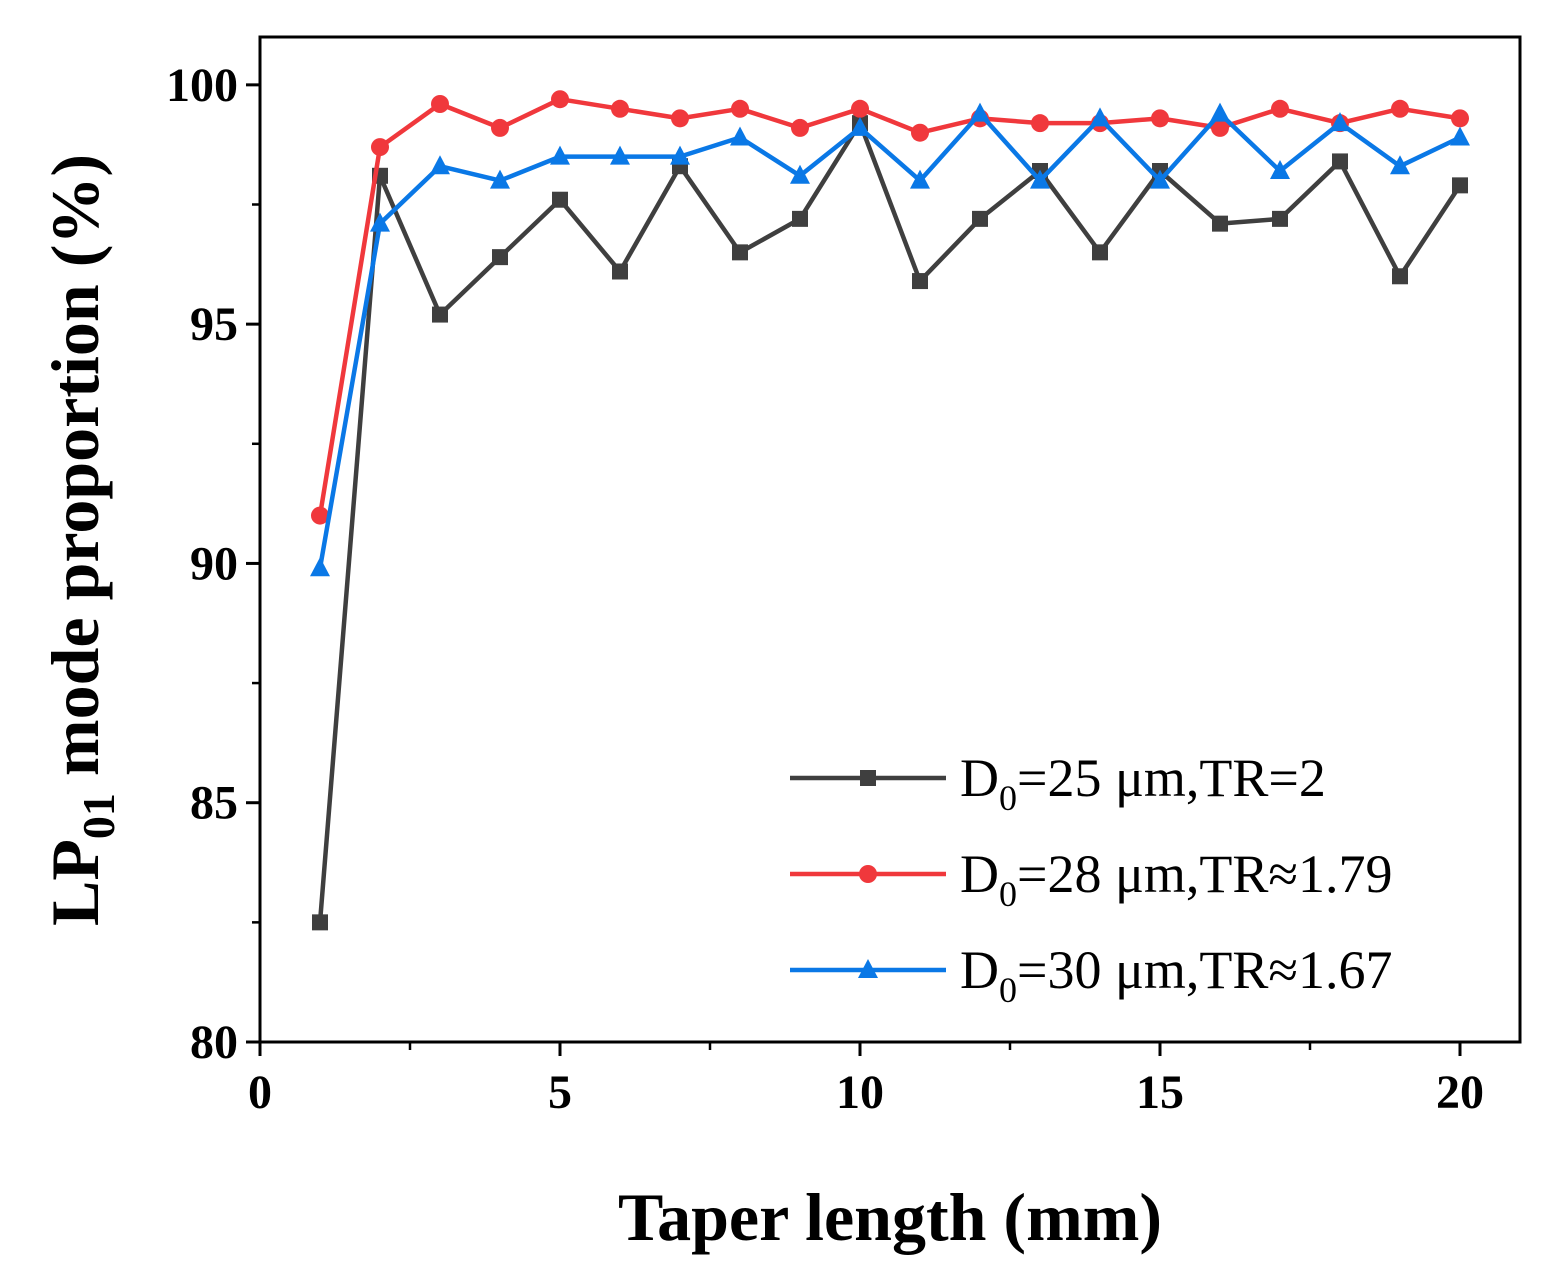 Image resolution: width=1549 pixels, height=1277 pixels. What do you see at coordinates (98, 816) in the screenshot?
I see `y-axis-title-subscript: 01` at bounding box center [98, 816].